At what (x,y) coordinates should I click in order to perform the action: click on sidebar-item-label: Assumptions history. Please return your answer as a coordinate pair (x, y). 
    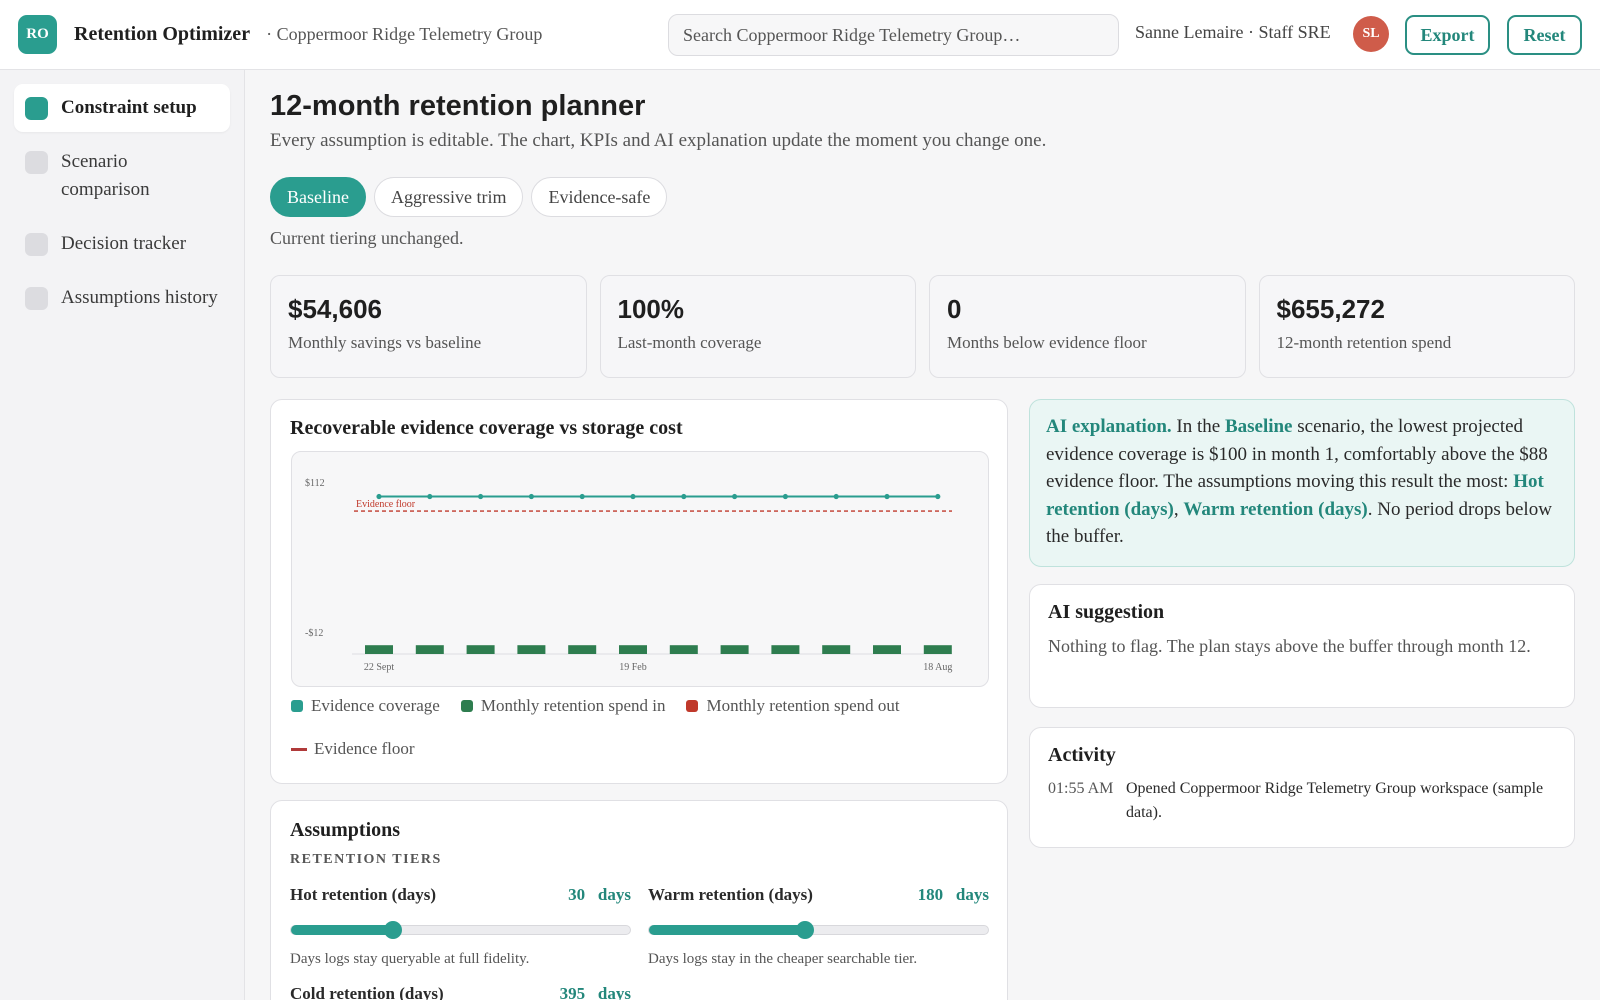
    Looking at the image, I should click on (139, 297).